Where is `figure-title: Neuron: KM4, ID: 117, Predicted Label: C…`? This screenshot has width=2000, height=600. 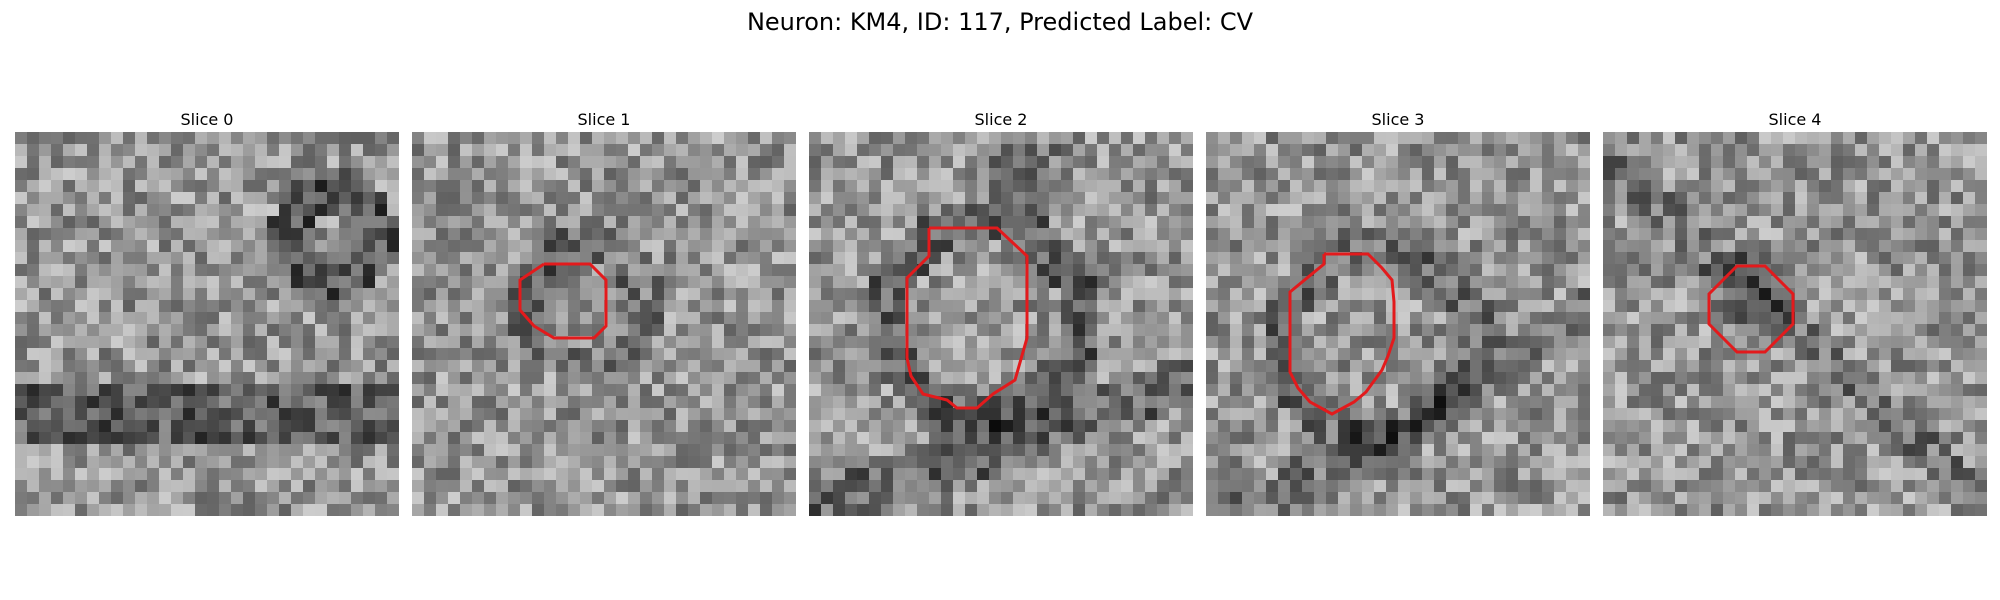
figure-title: Neuron: KM4, ID: 117, Predicted Label: C… is located at coordinates (1000, 22).